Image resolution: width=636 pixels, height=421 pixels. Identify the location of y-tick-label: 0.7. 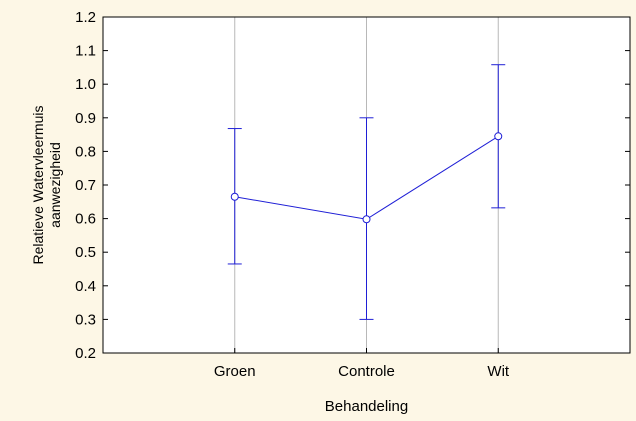
(85, 185).